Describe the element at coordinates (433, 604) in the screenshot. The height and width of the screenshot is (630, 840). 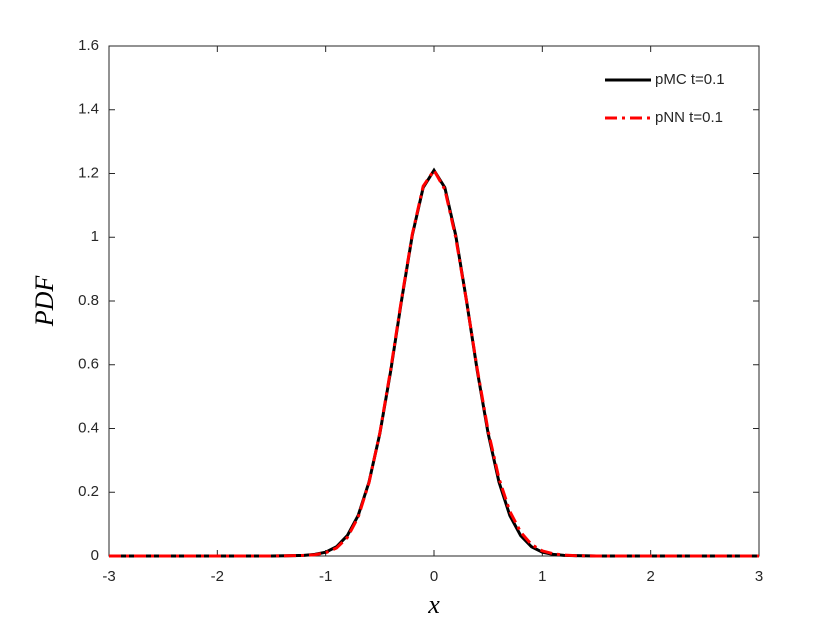
I see `x-axis-label: x` at that location.